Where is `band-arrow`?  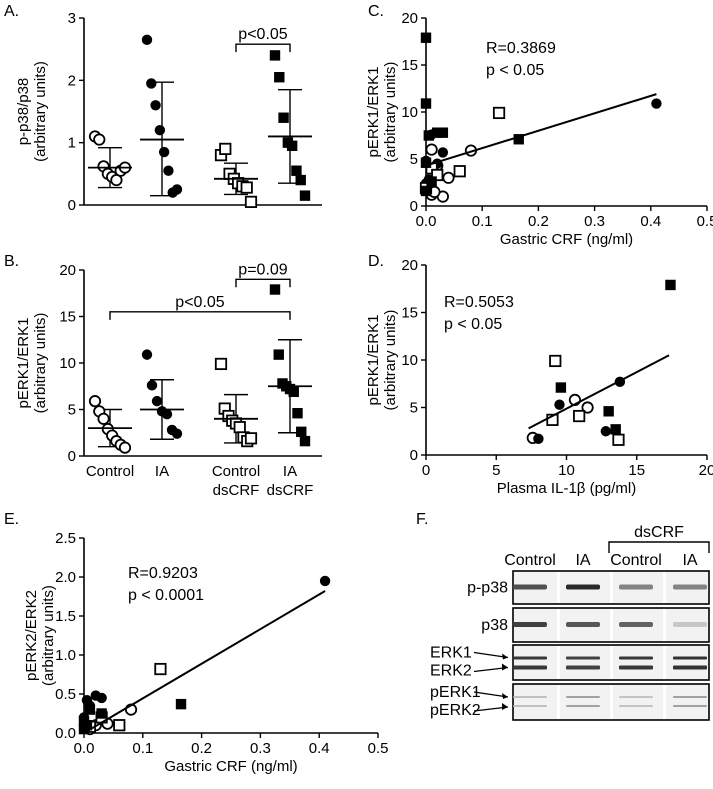 band-arrow is located at coordinates (491, 694).